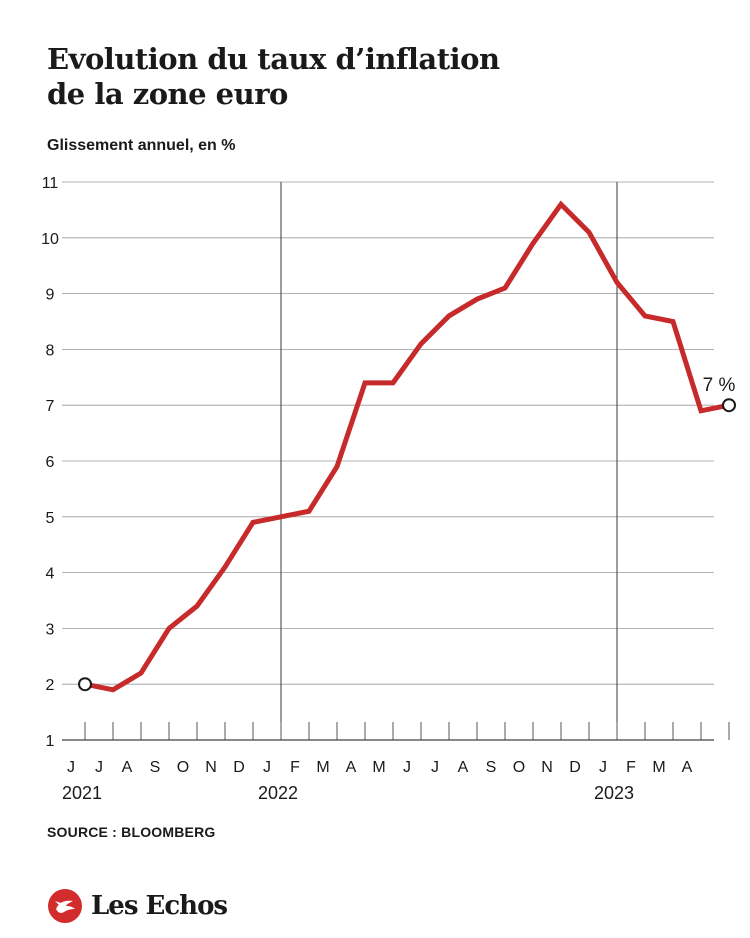  I want to click on x-year-label: 2022, so click(278, 793).